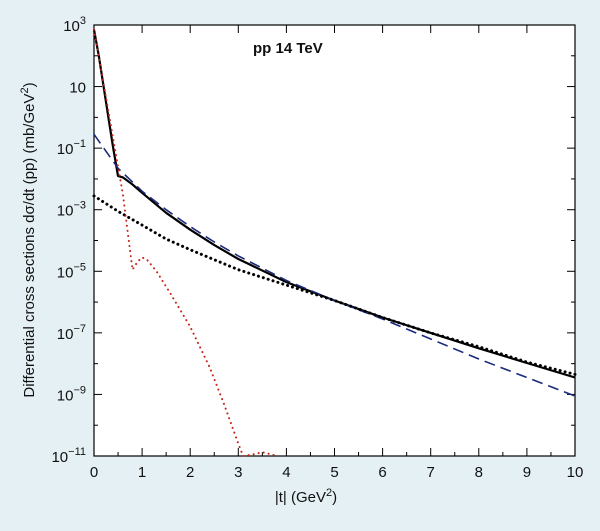  I want to click on x-tick-label: 3, so click(238, 472).